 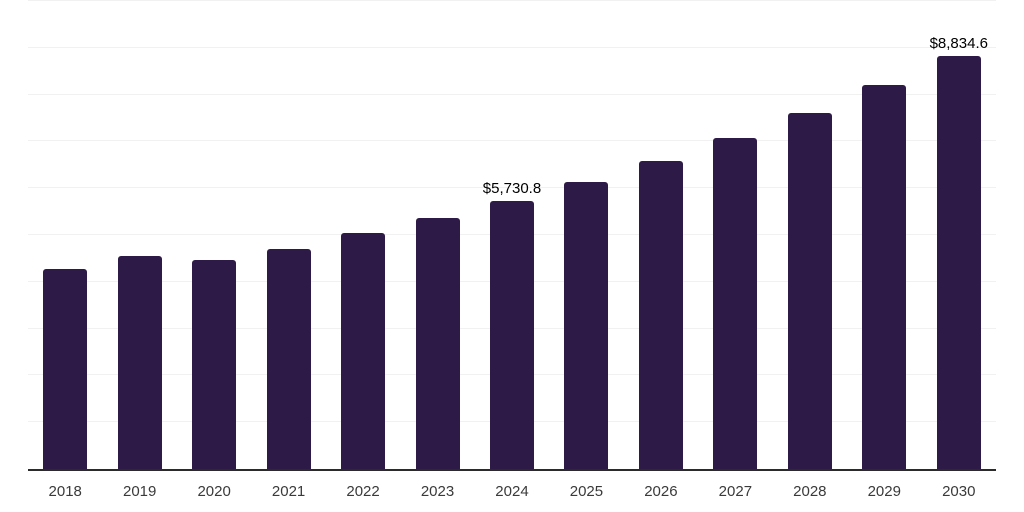 I want to click on x-tick-2018: 2018, so click(x=65, y=491).